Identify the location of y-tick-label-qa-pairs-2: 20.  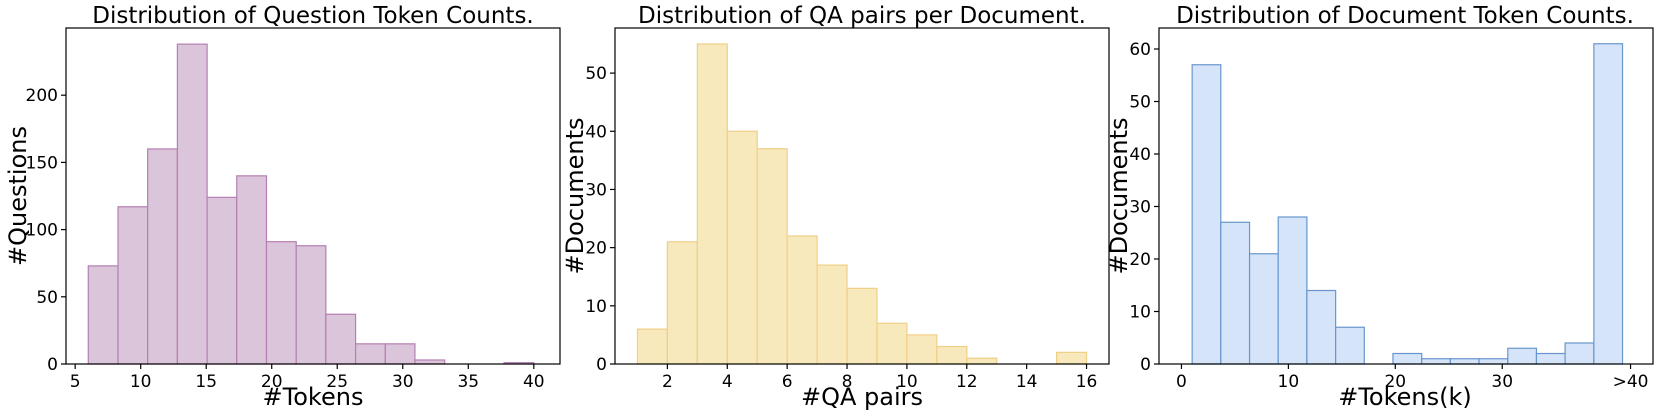
(596, 249).